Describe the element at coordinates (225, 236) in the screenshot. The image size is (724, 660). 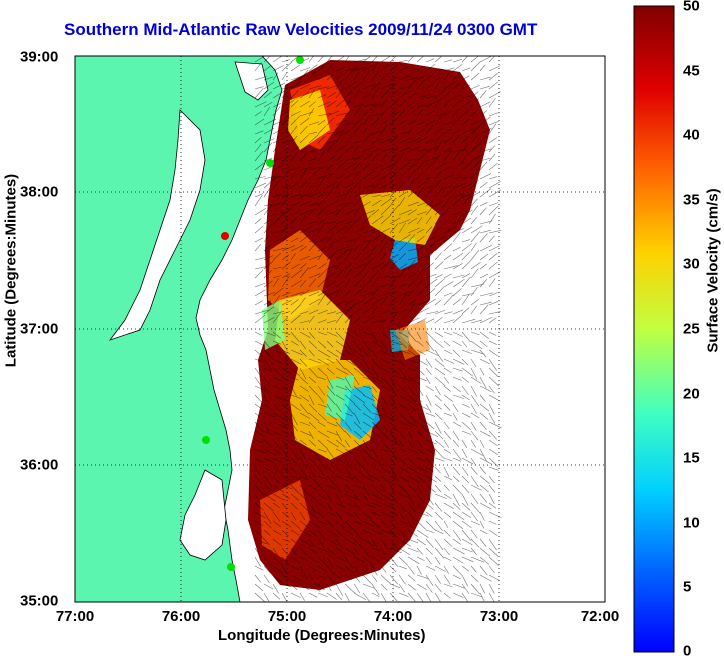
I see `radar-site-marker` at that location.